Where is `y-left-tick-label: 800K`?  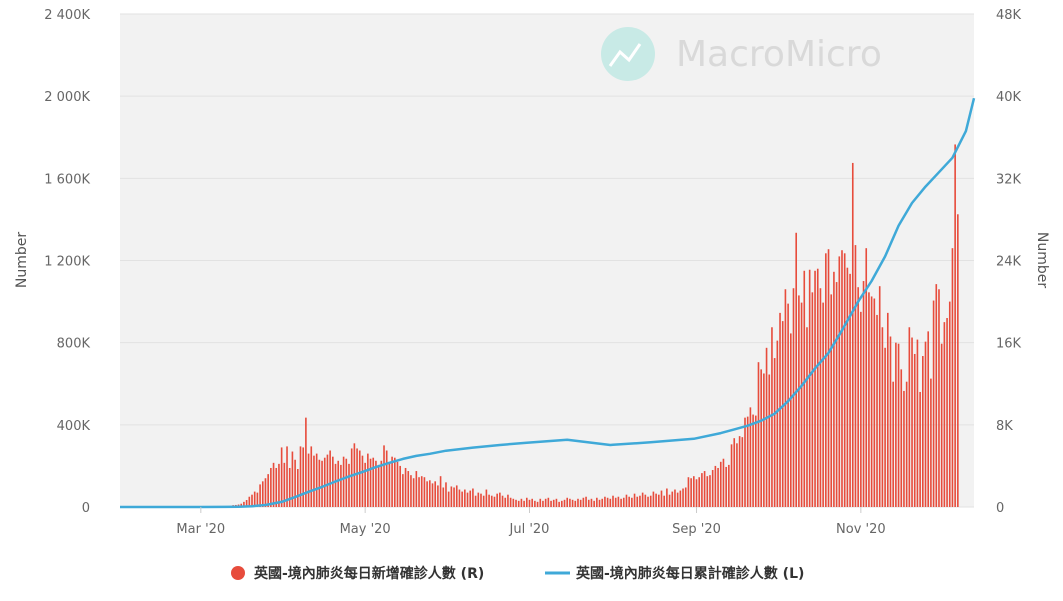
y-left-tick-label: 800K is located at coordinates (74, 344).